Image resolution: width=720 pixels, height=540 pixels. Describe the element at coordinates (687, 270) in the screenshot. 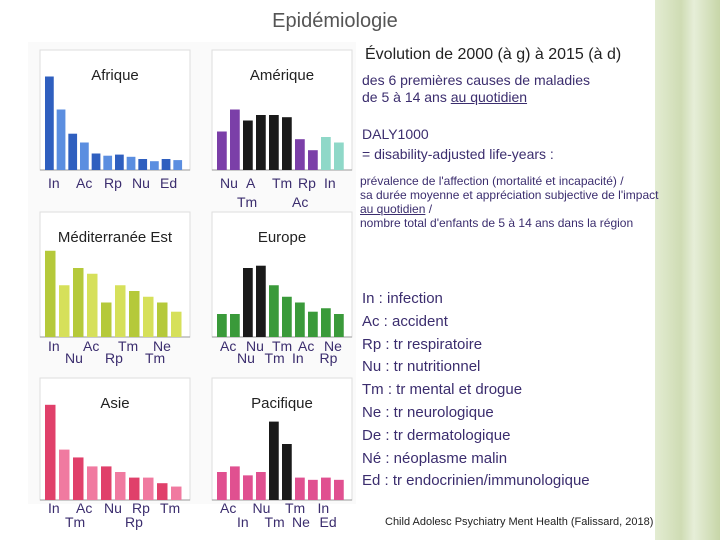

I see `decor-strip` at that location.